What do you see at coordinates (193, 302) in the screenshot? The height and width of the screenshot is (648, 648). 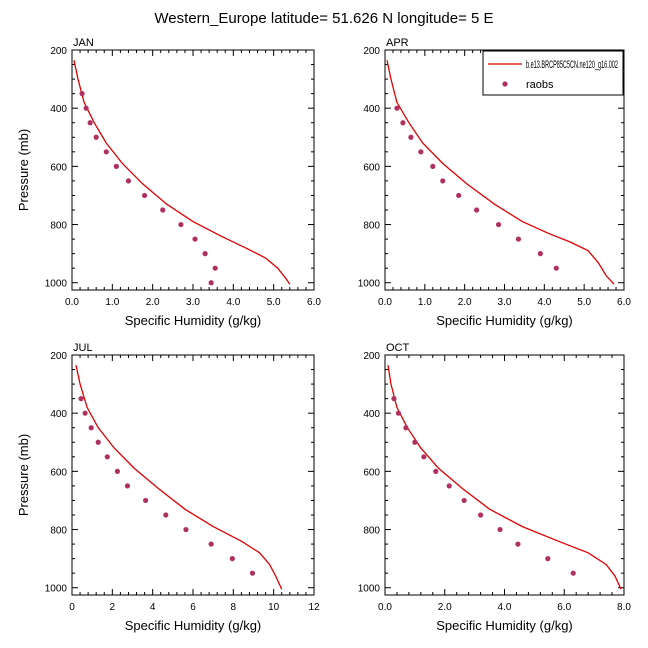 I see `jan-xtick-label: 3.0` at bounding box center [193, 302].